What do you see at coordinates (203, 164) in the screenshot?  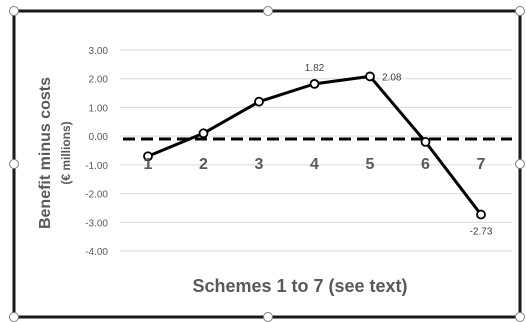 I see `x-tick-label: 2` at bounding box center [203, 164].